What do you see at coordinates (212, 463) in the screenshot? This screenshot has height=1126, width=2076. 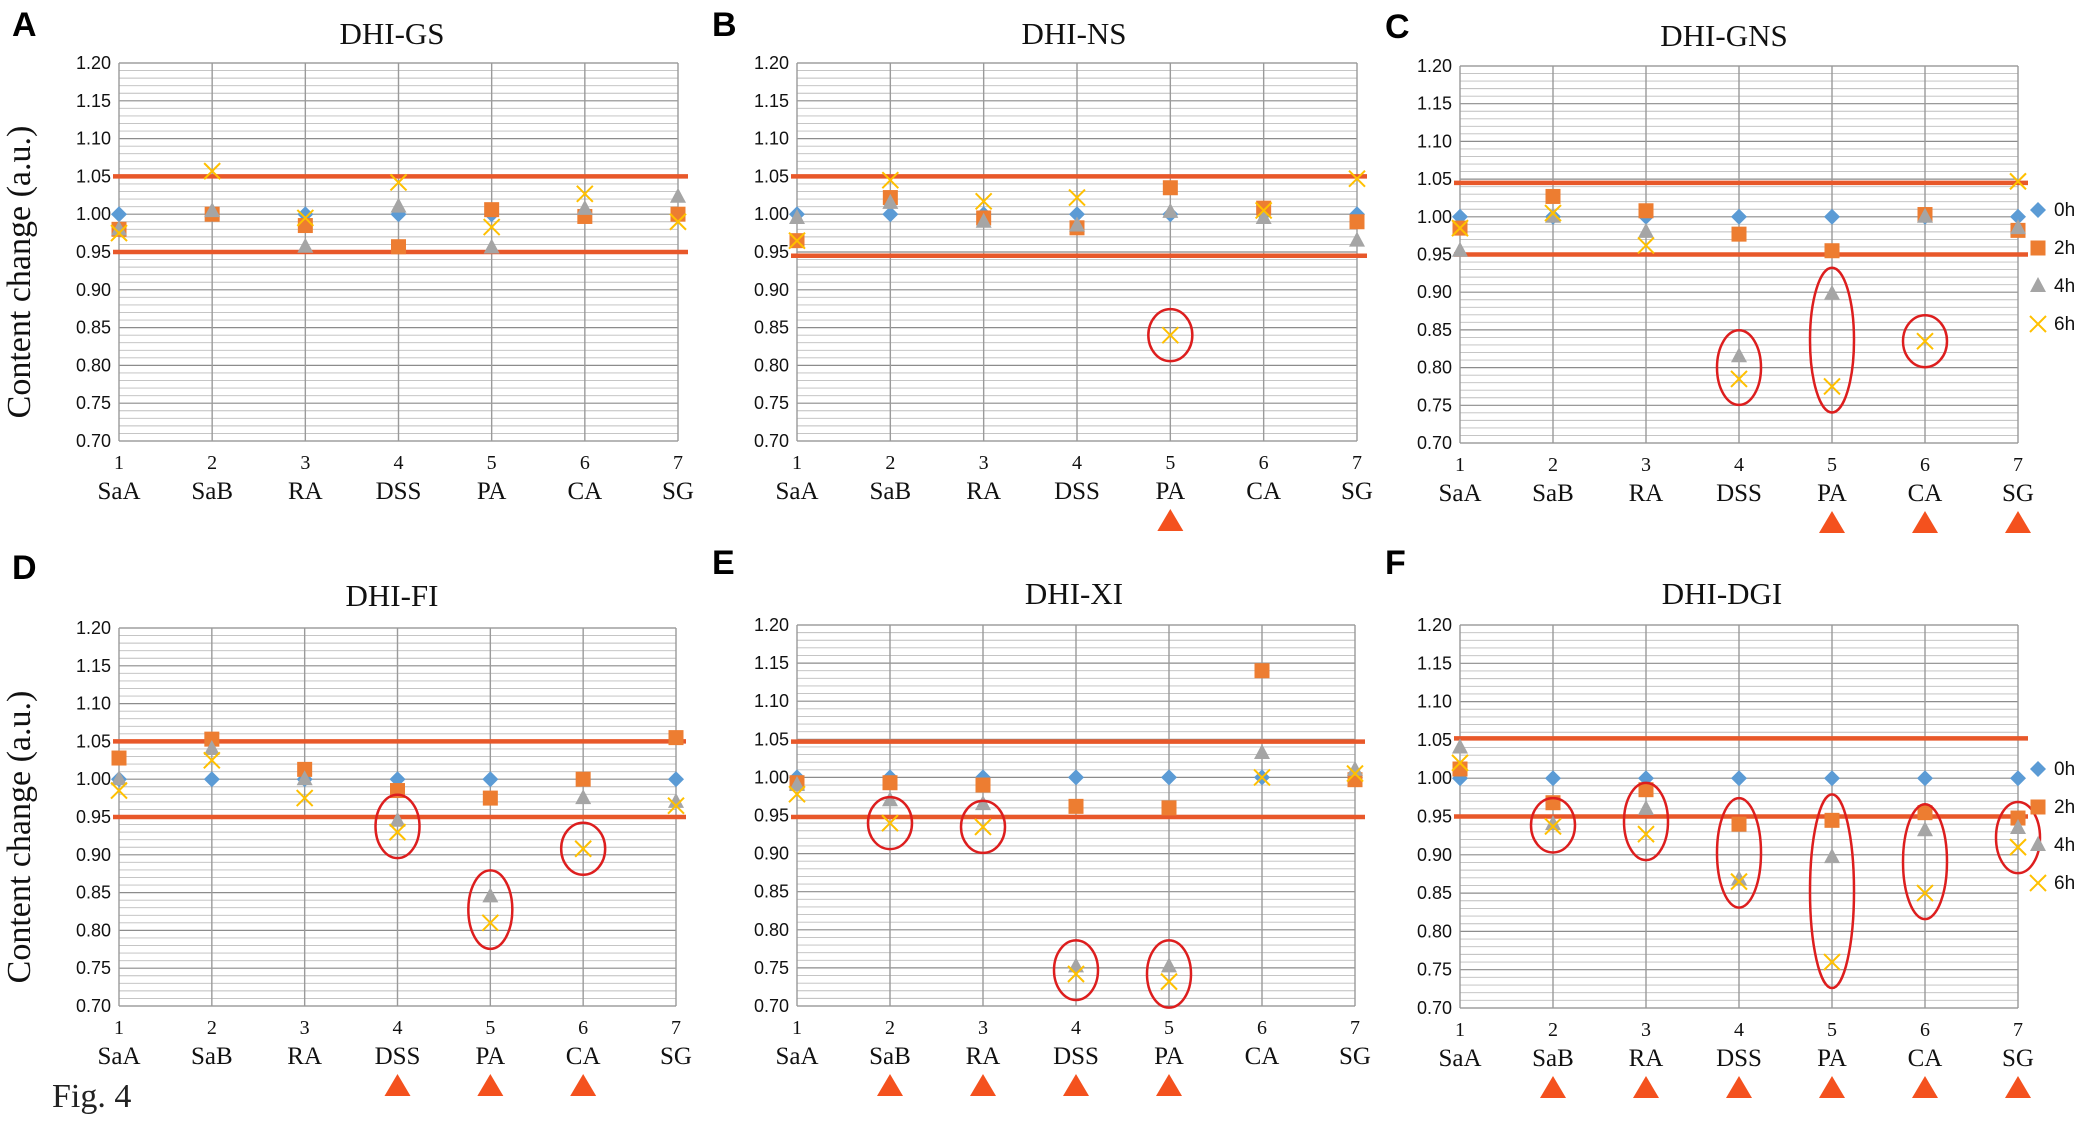 I see `x-tick-number: 2` at bounding box center [212, 463].